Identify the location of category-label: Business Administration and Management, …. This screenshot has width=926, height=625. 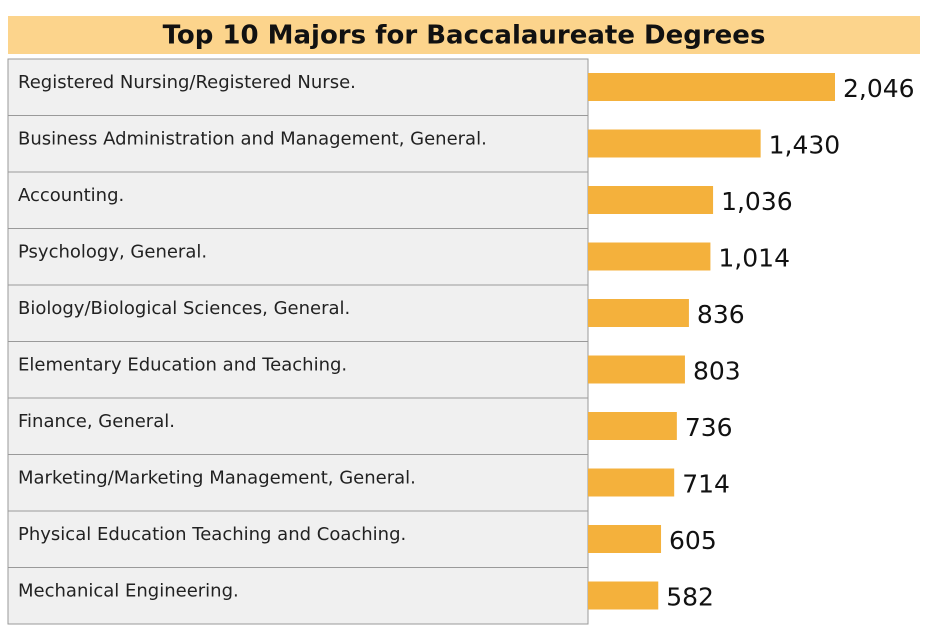
(252, 139).